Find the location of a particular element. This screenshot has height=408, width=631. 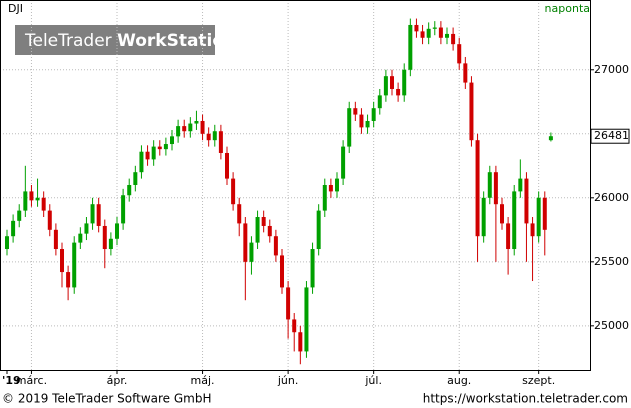

x-tick-label: ápr. is located at coordinates (117, 380).